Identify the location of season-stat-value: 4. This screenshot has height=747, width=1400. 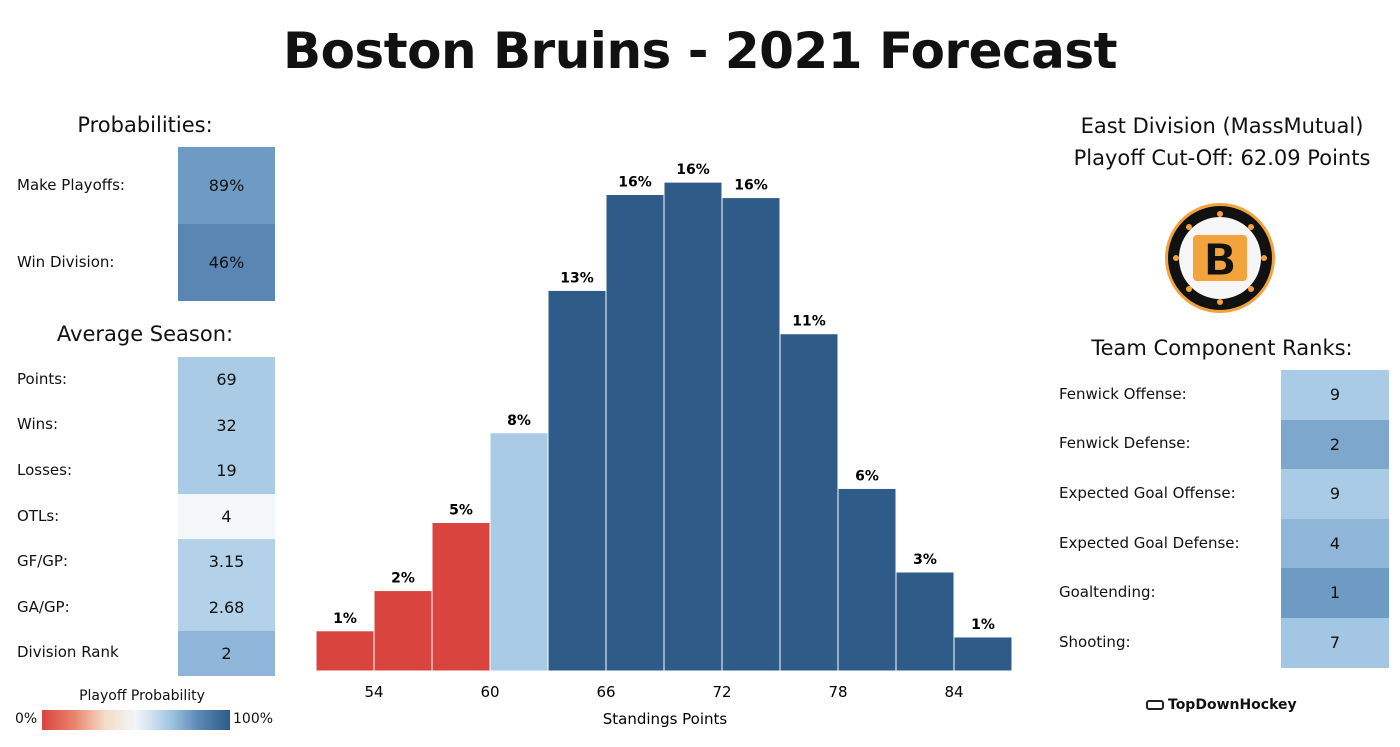
(226, 516).